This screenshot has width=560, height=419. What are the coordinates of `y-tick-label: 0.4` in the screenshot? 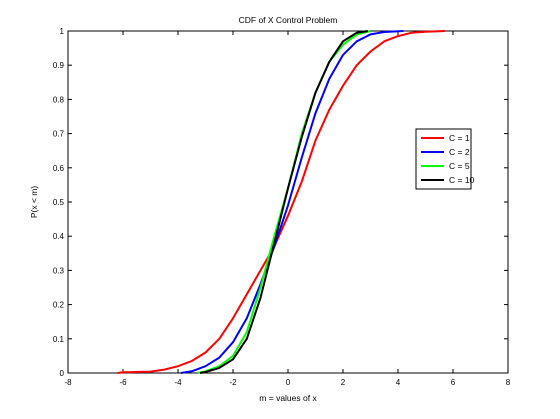 It's located at (59, 236).